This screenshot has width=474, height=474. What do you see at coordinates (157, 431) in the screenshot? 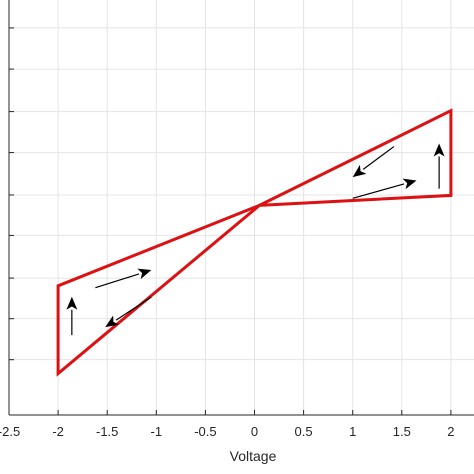
I see `x-tick-label-3: -1` at bounding box center [157, 431].